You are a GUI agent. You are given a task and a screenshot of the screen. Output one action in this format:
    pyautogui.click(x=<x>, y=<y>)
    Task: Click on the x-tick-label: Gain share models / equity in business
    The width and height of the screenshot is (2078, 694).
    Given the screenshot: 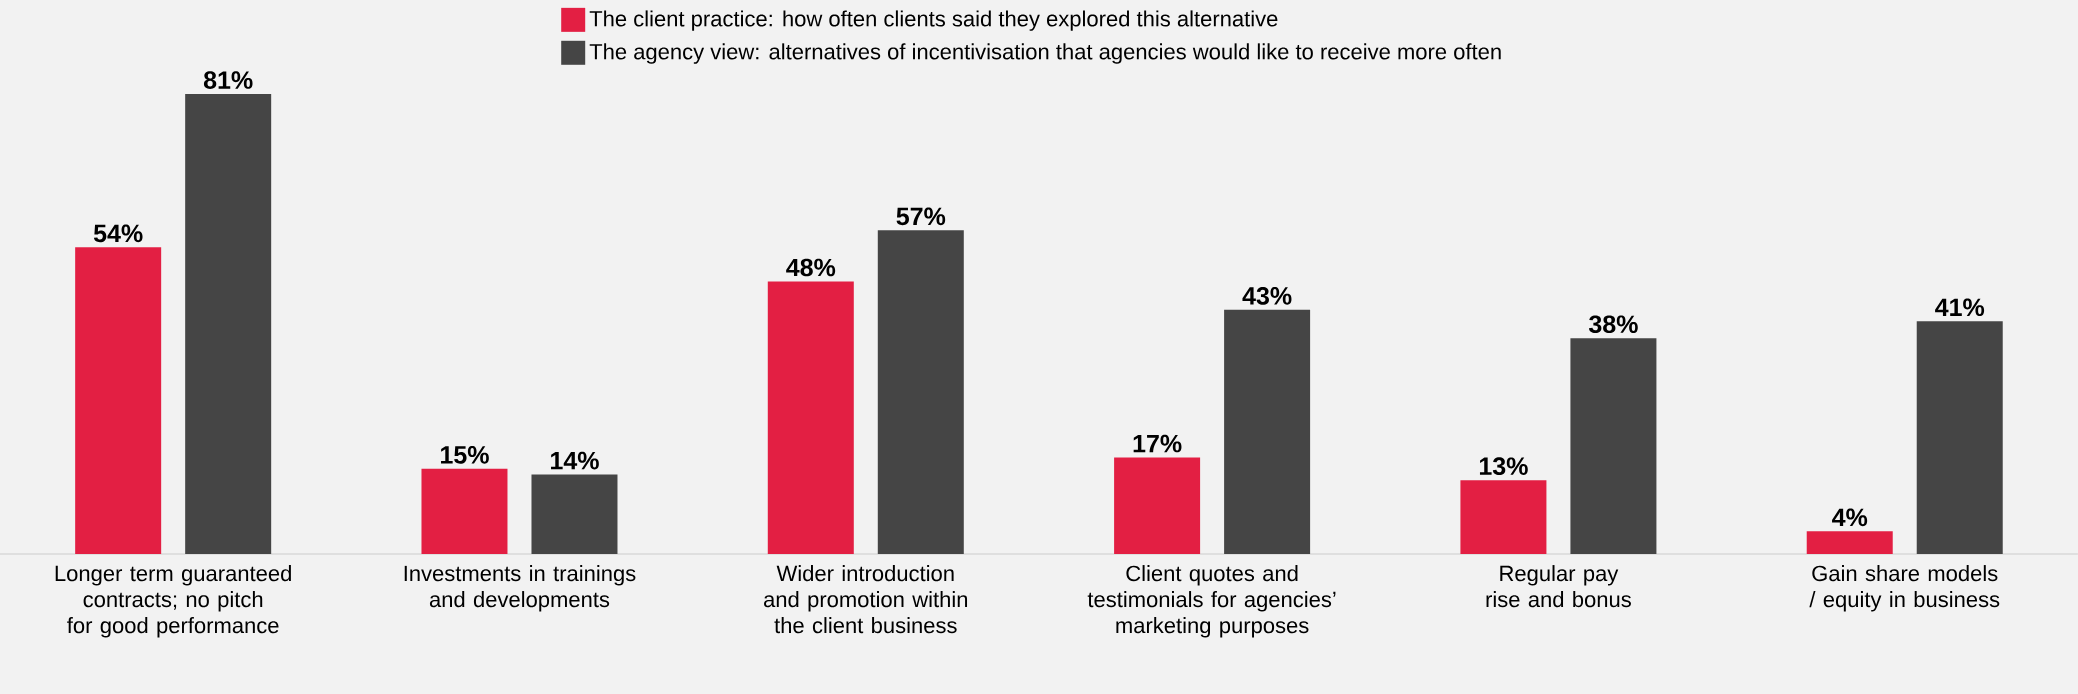 What is the action you would take?
    pyautogui.click(x=1904, y=588)
    